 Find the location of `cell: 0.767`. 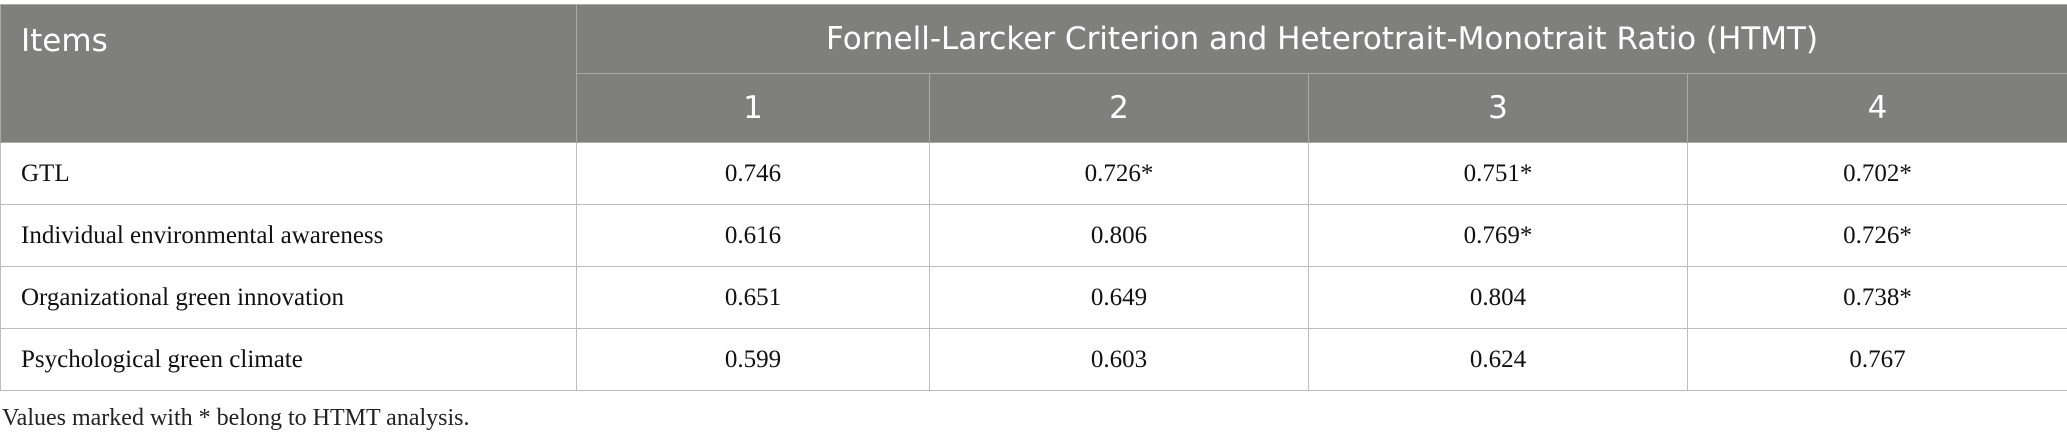

cell: 0.767 is located at coordinates (1876, 359).